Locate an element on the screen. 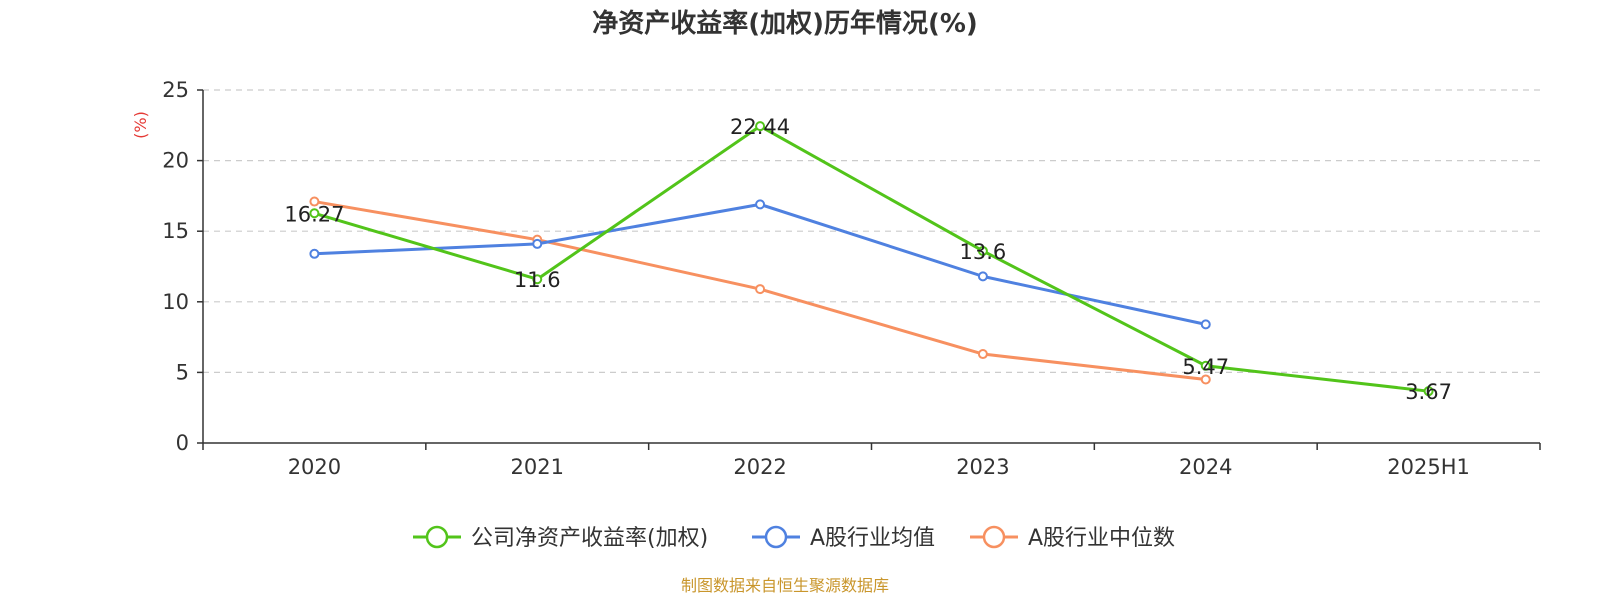 This screenshot has width=1600, height=600. x-tick-label: 2024 is located at coordinates (1205, 467).